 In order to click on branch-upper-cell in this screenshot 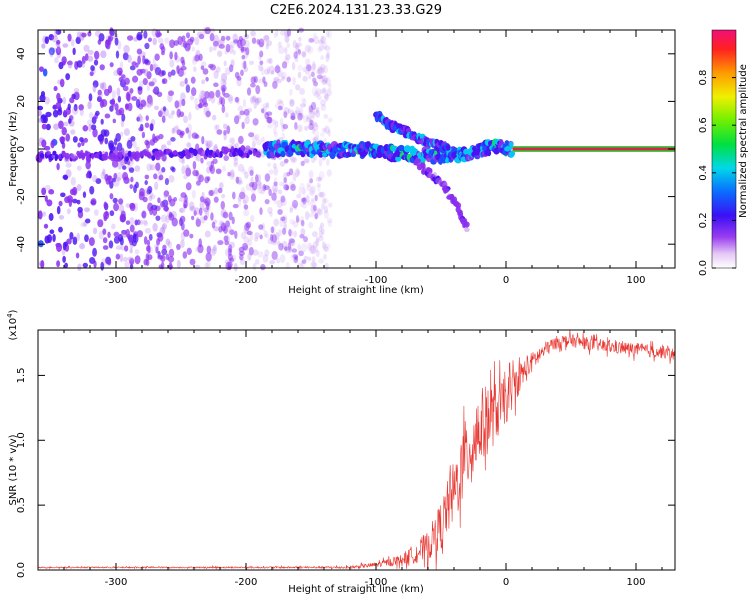, I will do `click(448, 147)`.